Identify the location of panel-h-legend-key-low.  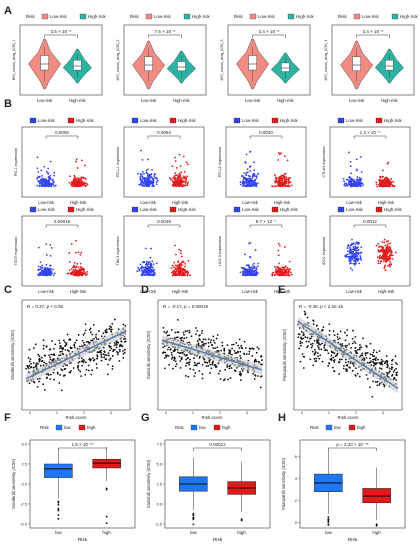
(329, 427).